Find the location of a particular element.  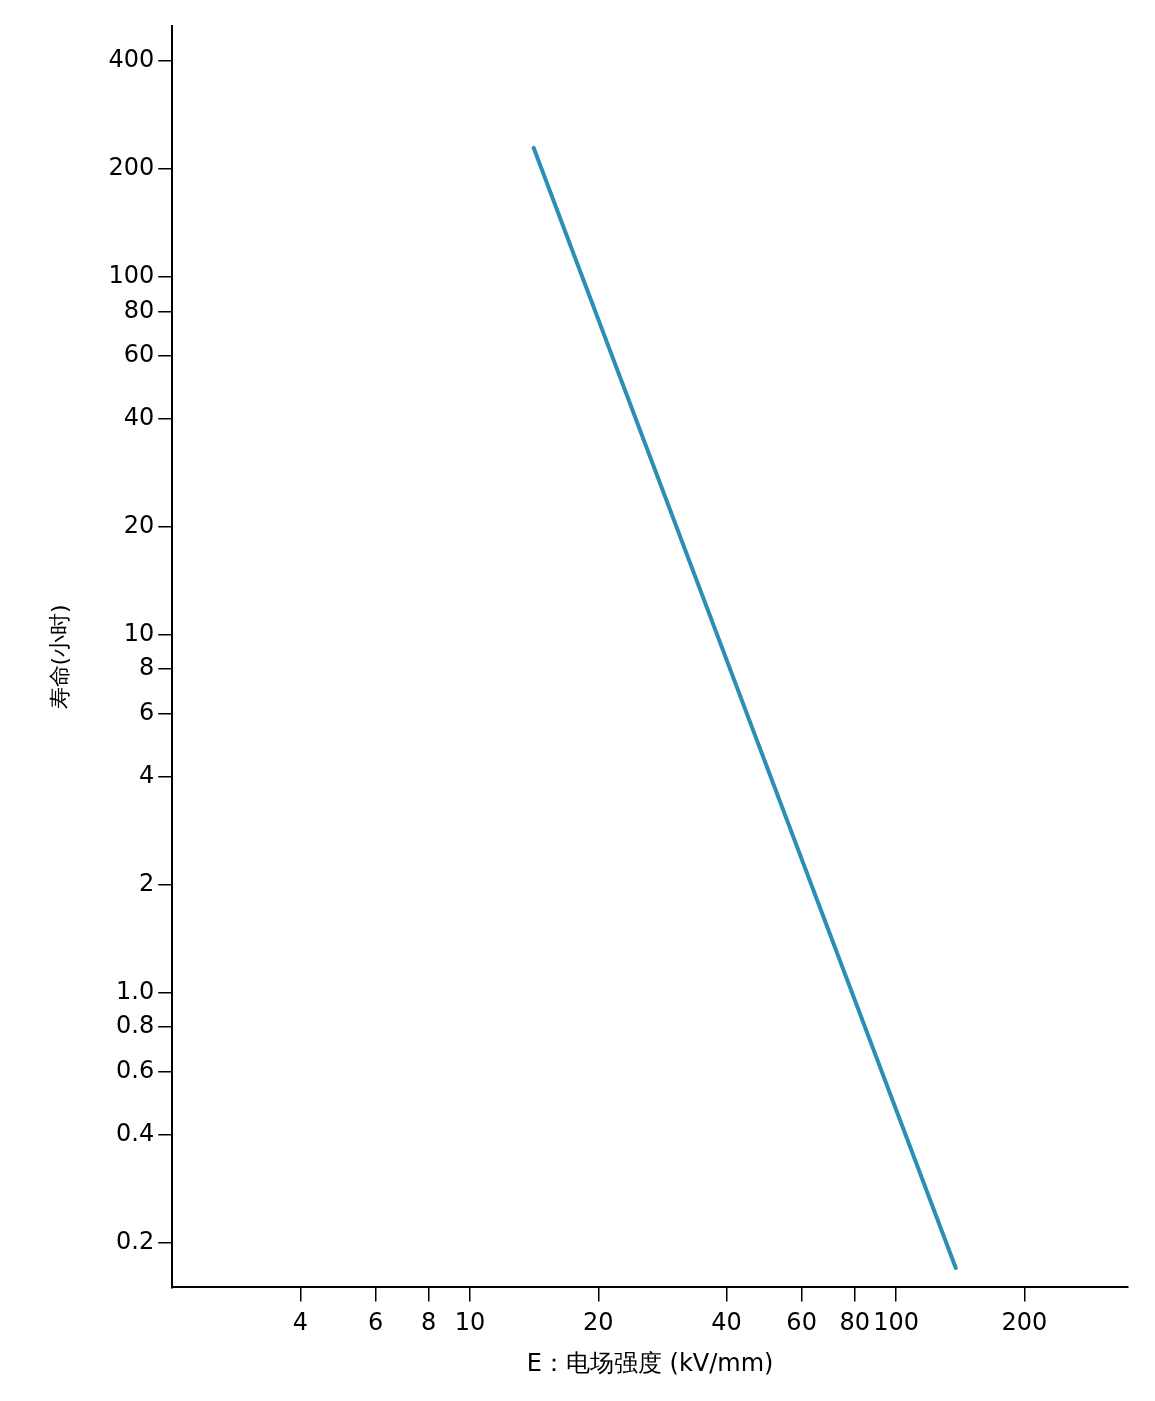

y-tick-label: 40 is located at coordinates (139, 417).